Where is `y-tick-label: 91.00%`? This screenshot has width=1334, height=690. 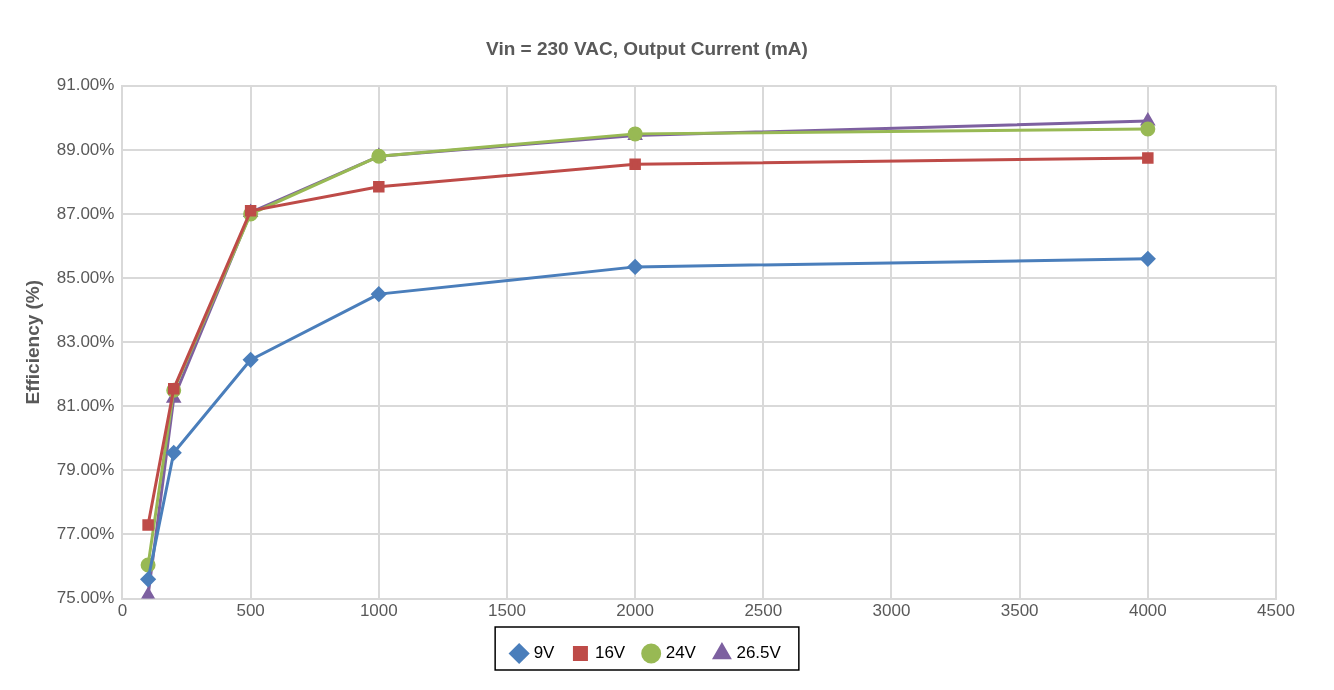 y-tick-label: 91.00% is located at coordinates (85, 85).